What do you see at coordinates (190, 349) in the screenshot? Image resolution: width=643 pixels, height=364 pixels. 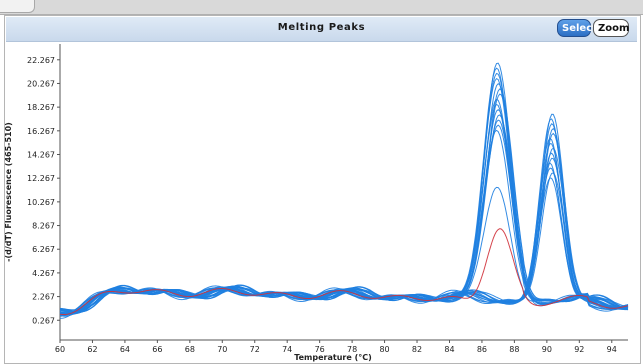 I see `x-tick-label: 68` at bounding box center [190, 349].